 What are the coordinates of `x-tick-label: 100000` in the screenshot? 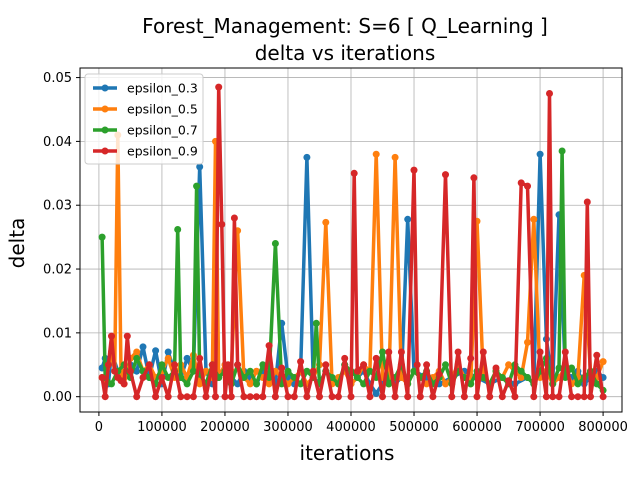 It's located at (162, 427).